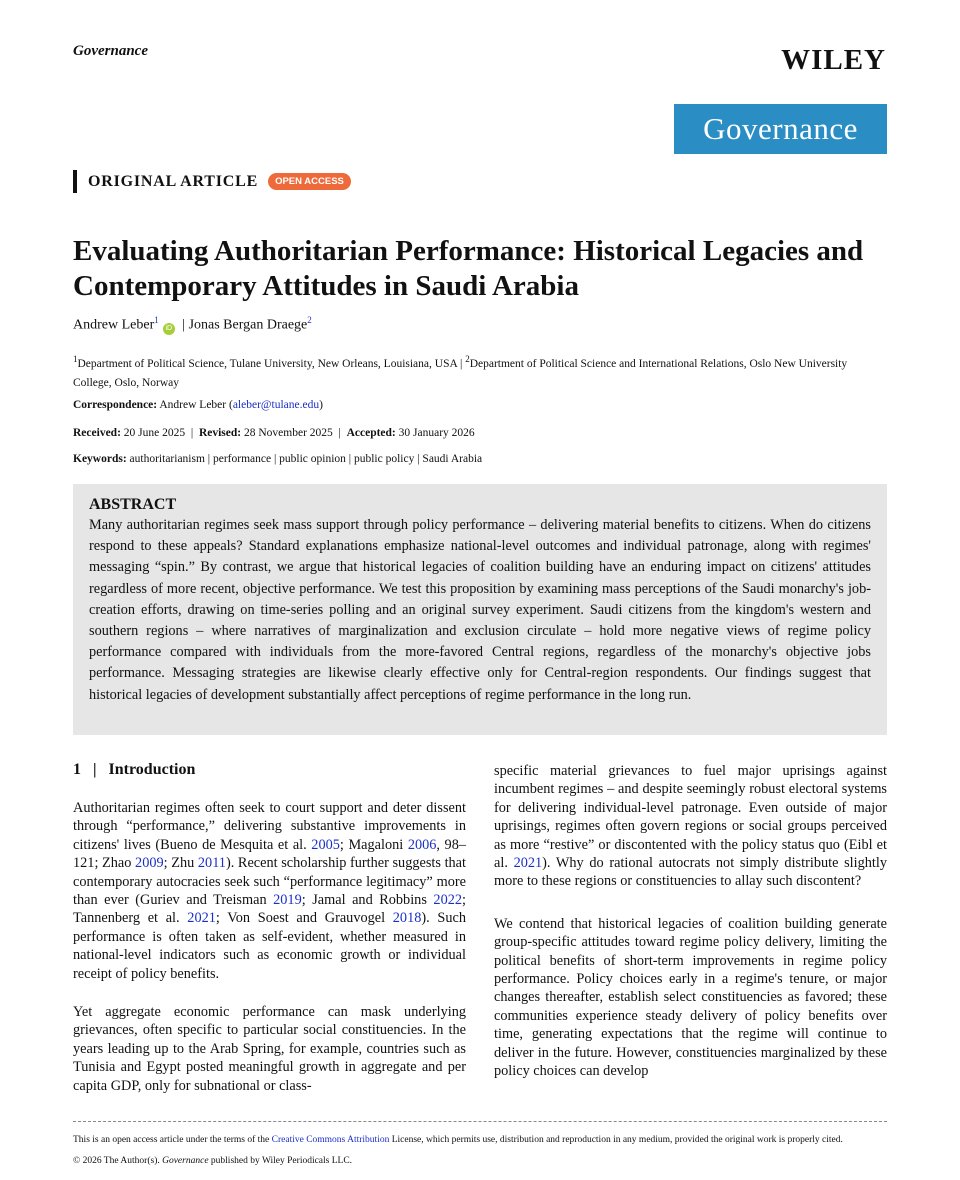  I want to click on email-link: aleber@tulane.edu, so click(276, 405).